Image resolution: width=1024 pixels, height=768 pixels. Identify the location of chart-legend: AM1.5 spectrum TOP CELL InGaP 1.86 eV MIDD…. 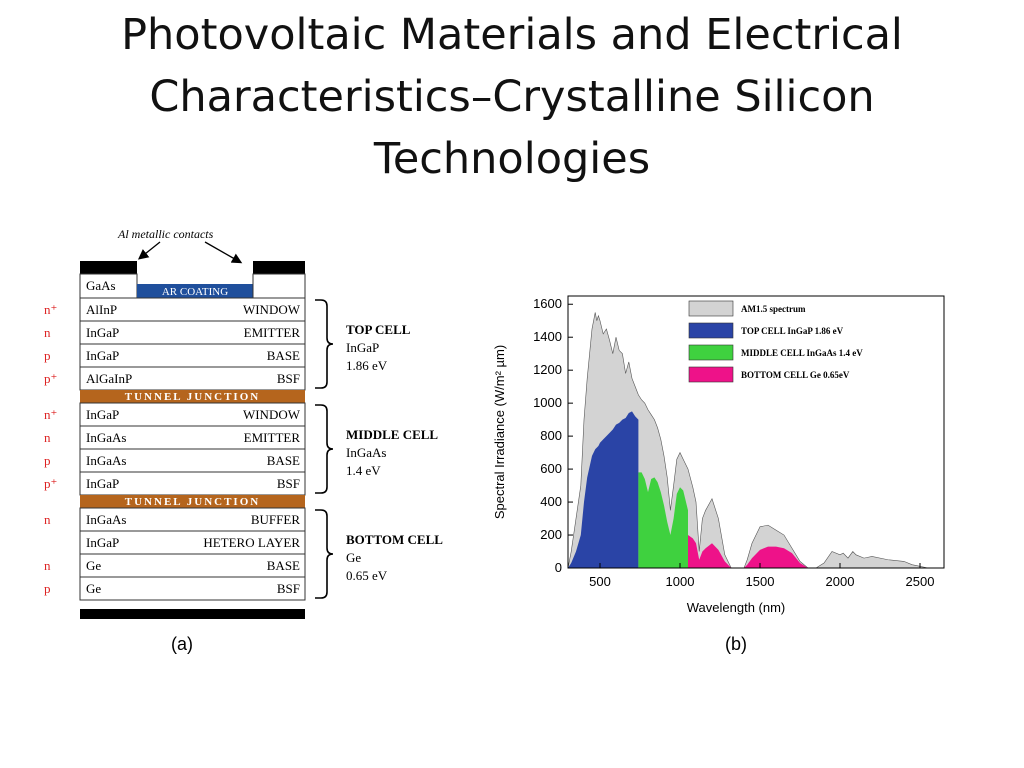
(775, 341).